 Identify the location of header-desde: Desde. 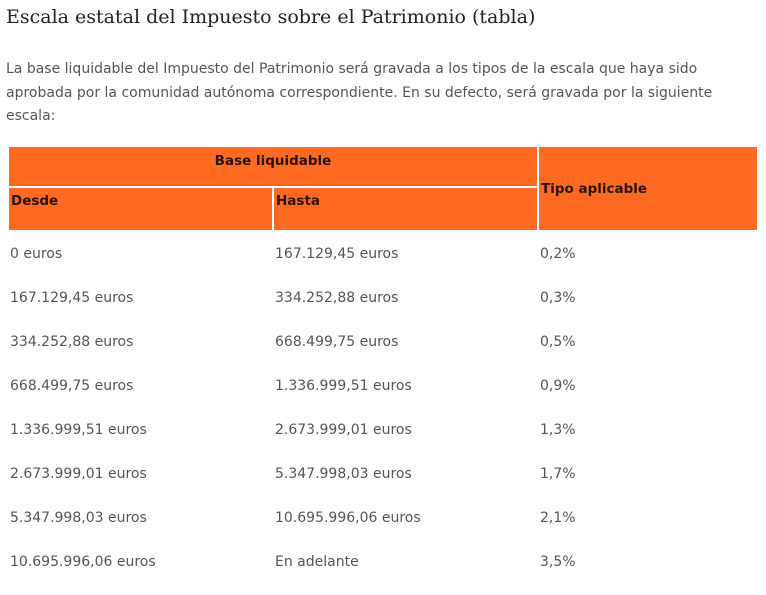
(140, 209).